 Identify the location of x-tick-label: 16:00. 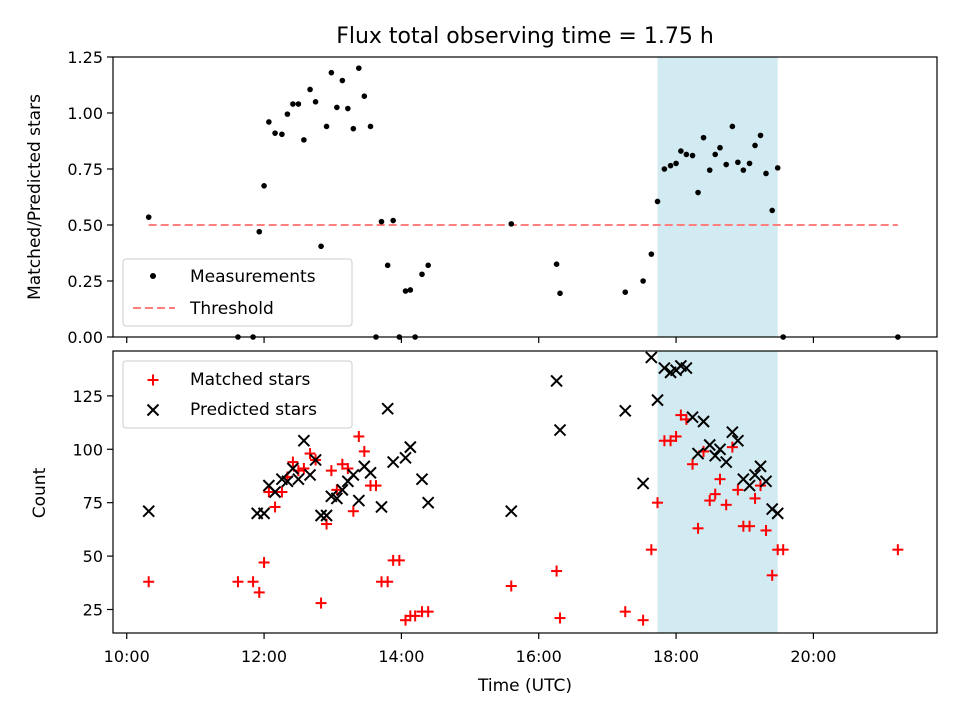
(539, 656).